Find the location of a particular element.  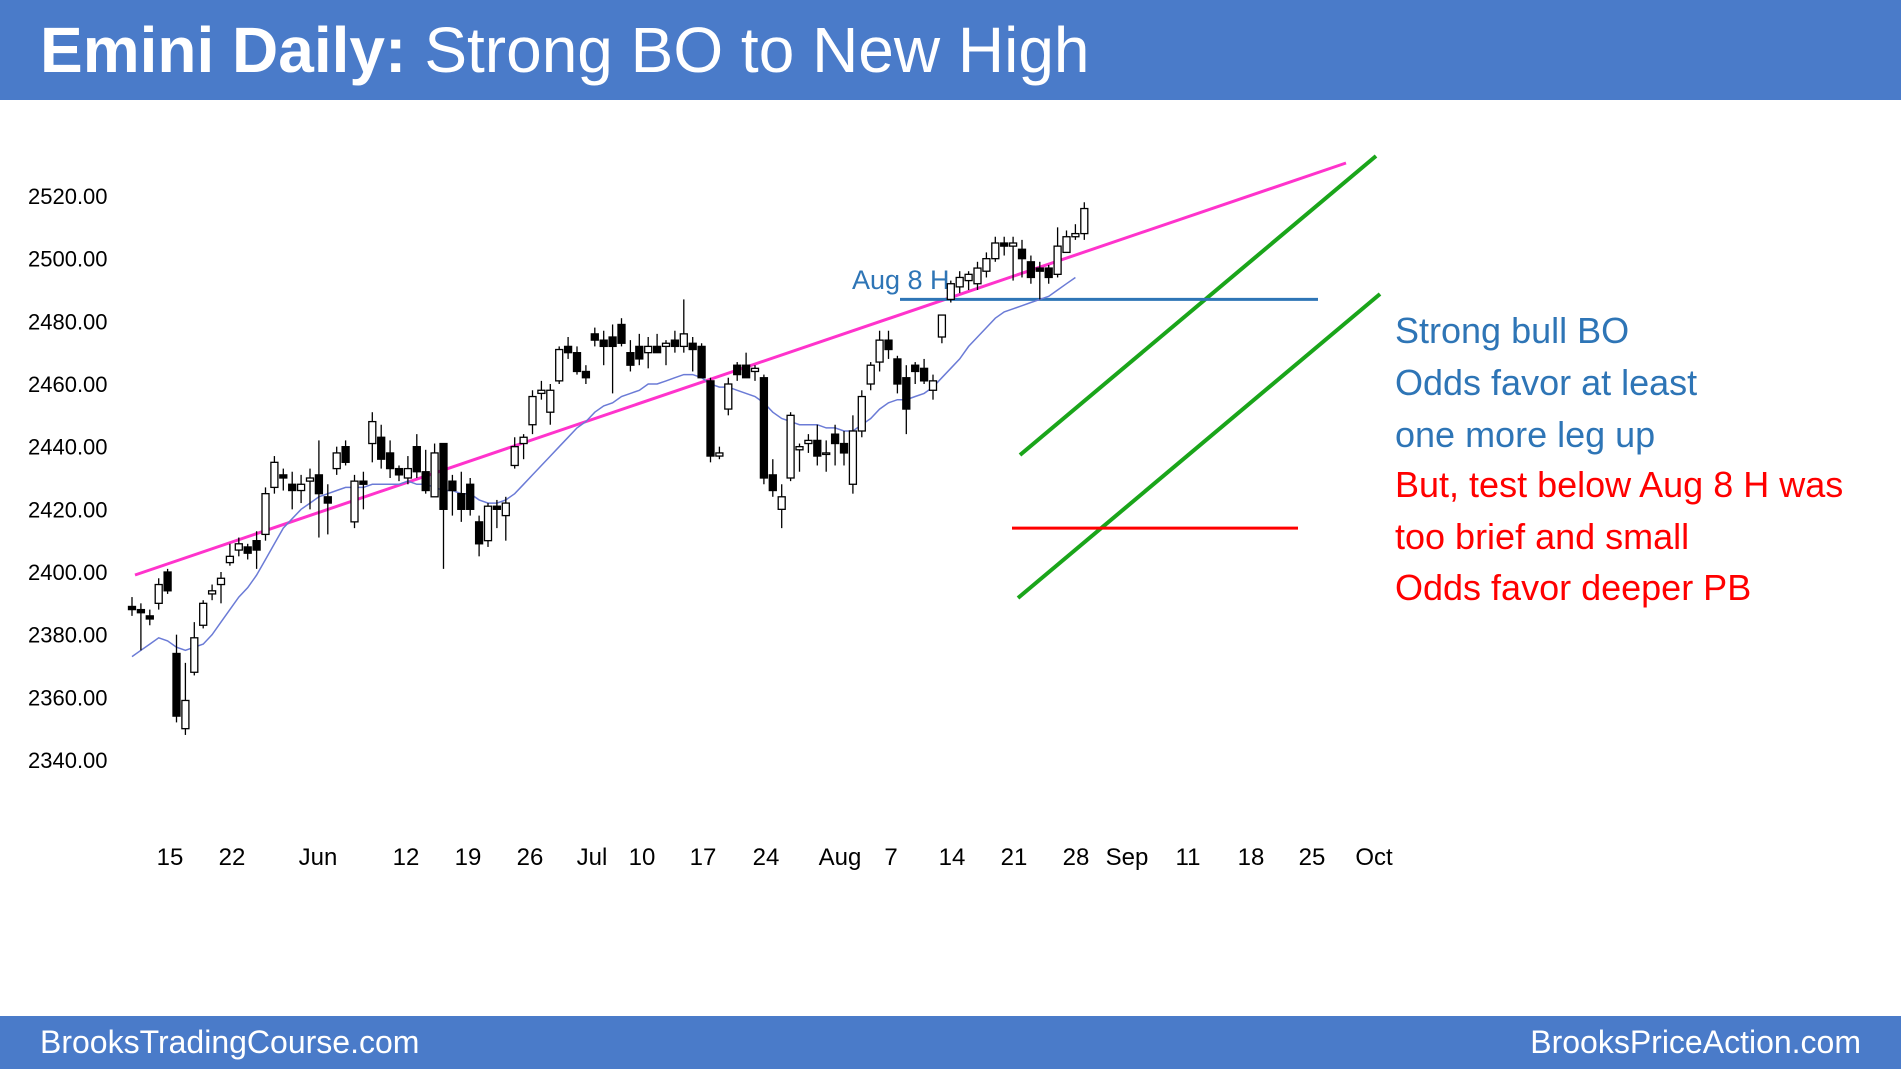

footer-right-site: BrooksPriceAction.com is located at coordinates (1695, 1042).